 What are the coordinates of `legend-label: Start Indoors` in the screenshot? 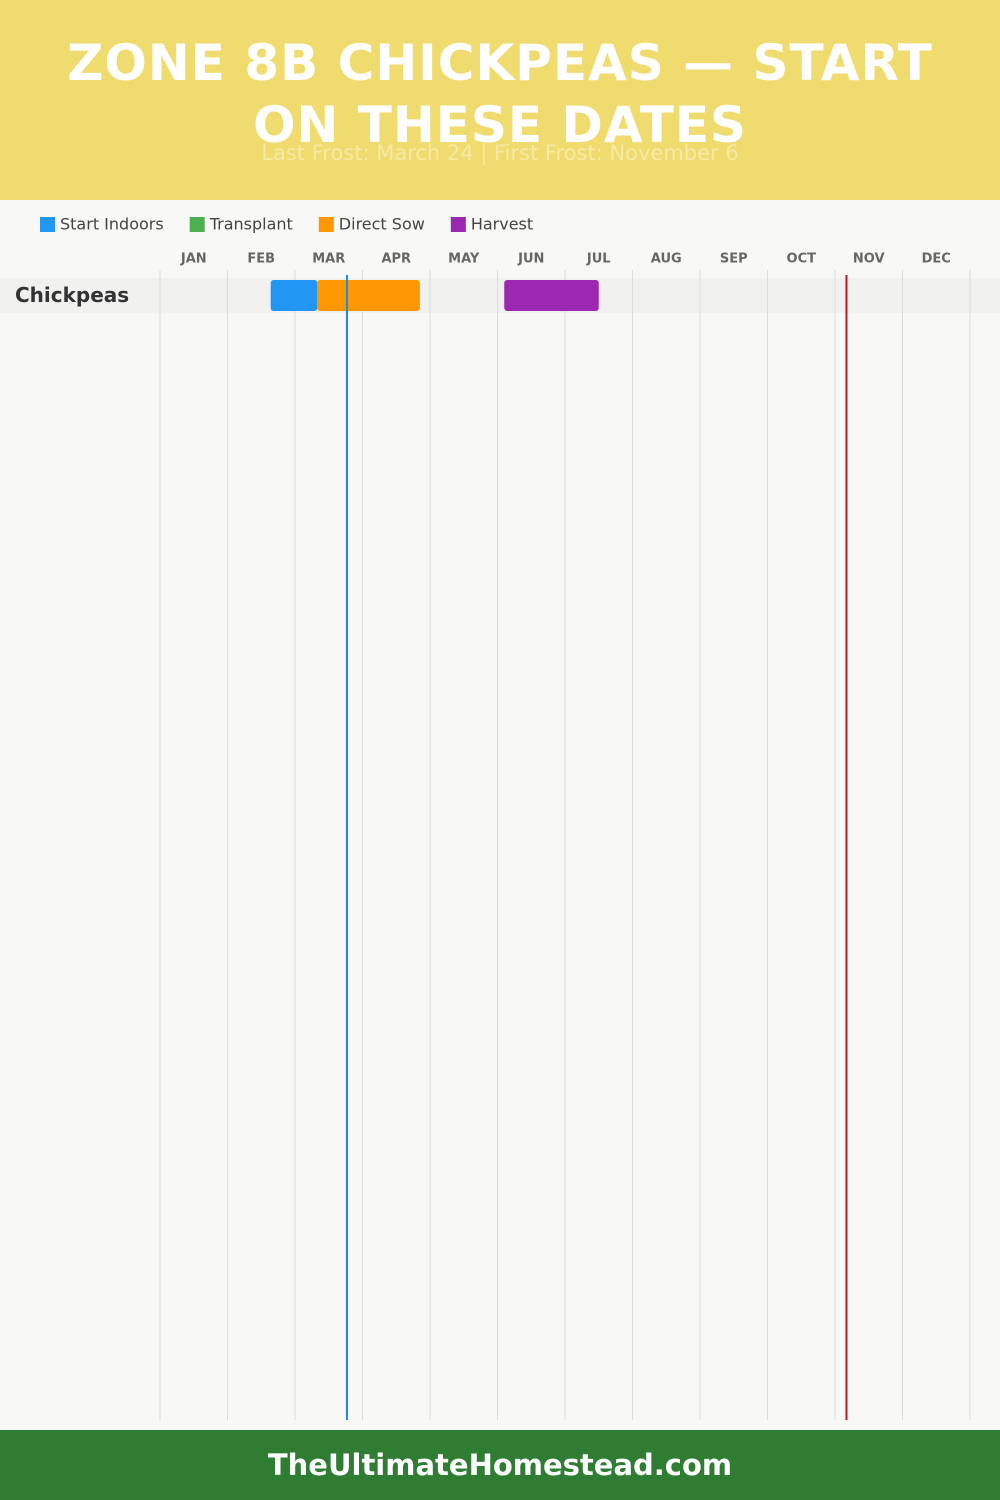 It's located at (112, 224).